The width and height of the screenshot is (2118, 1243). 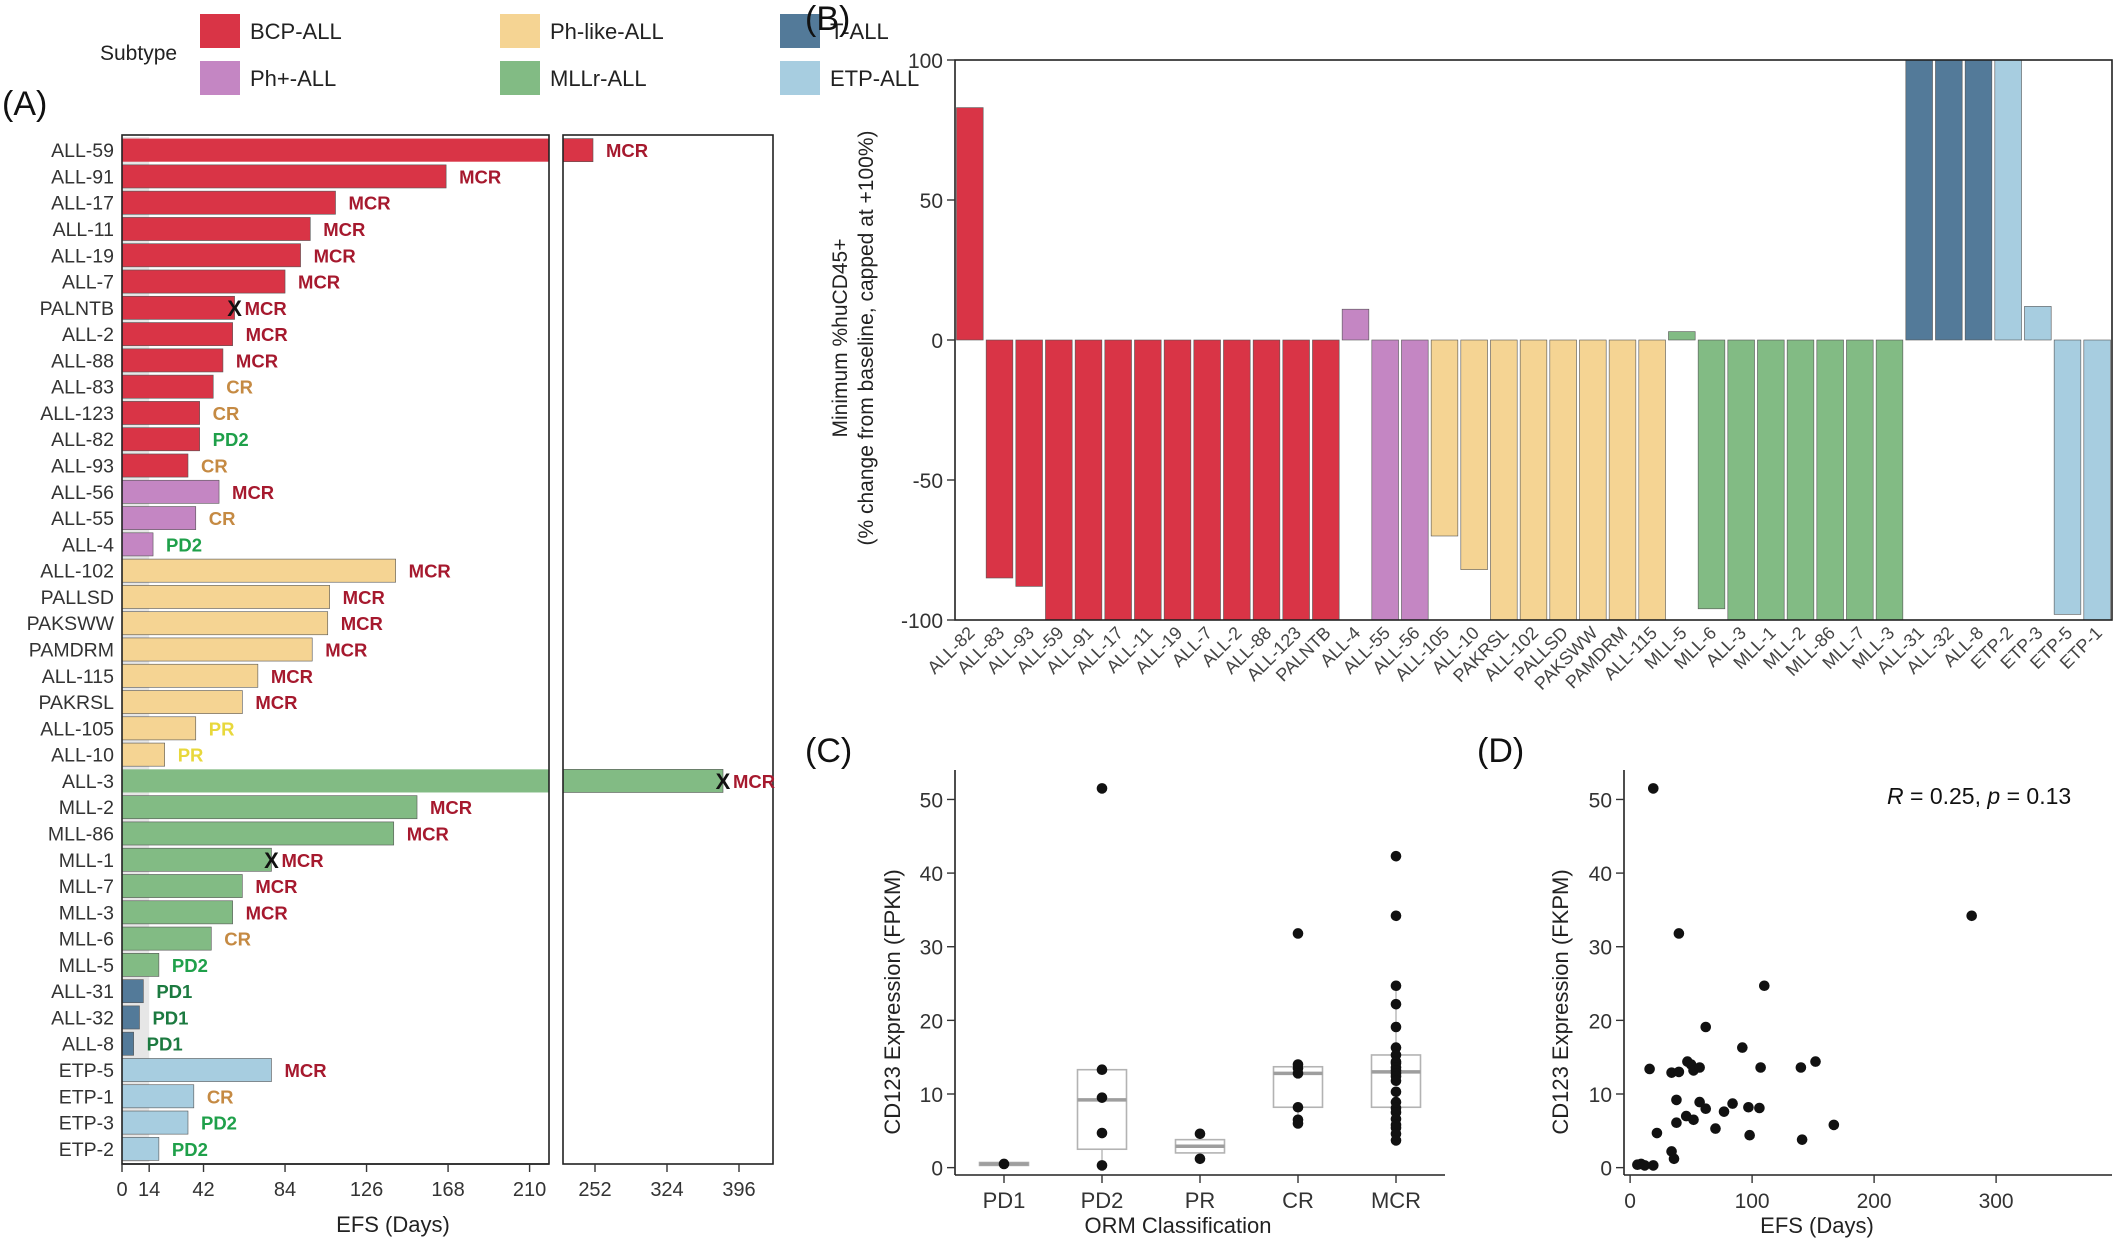 I want to click on legend-swatch-ph-all, so click(x=220, y=78).